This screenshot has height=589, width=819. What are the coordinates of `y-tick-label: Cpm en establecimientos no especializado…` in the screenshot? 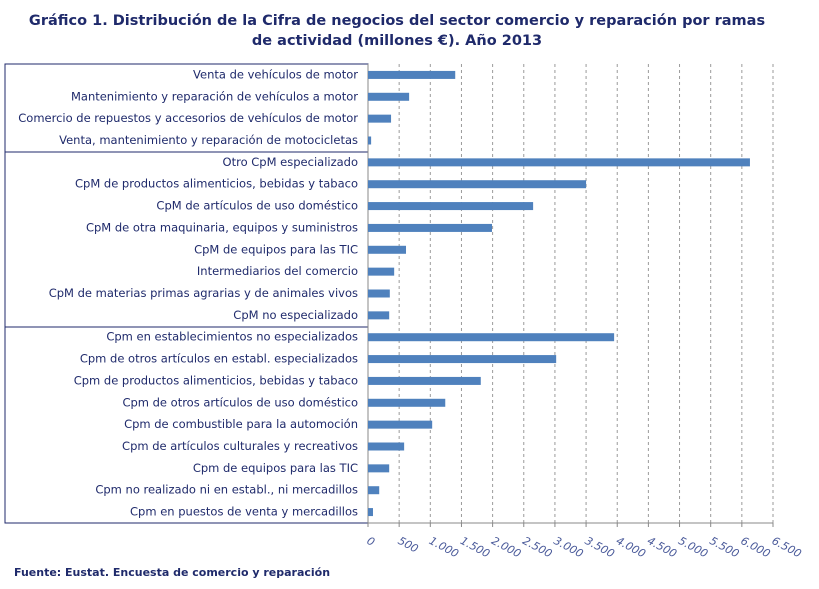 It's located at (232, 337).